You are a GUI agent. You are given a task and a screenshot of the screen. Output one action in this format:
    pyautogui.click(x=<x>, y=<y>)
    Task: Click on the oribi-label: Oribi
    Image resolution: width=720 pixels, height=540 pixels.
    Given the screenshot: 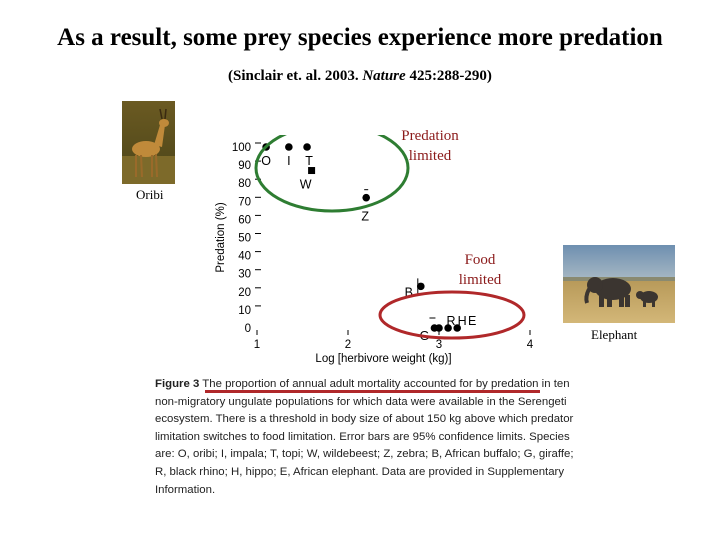 What is the action you would take?
    pyautogui.click(x=150, y=194)
    